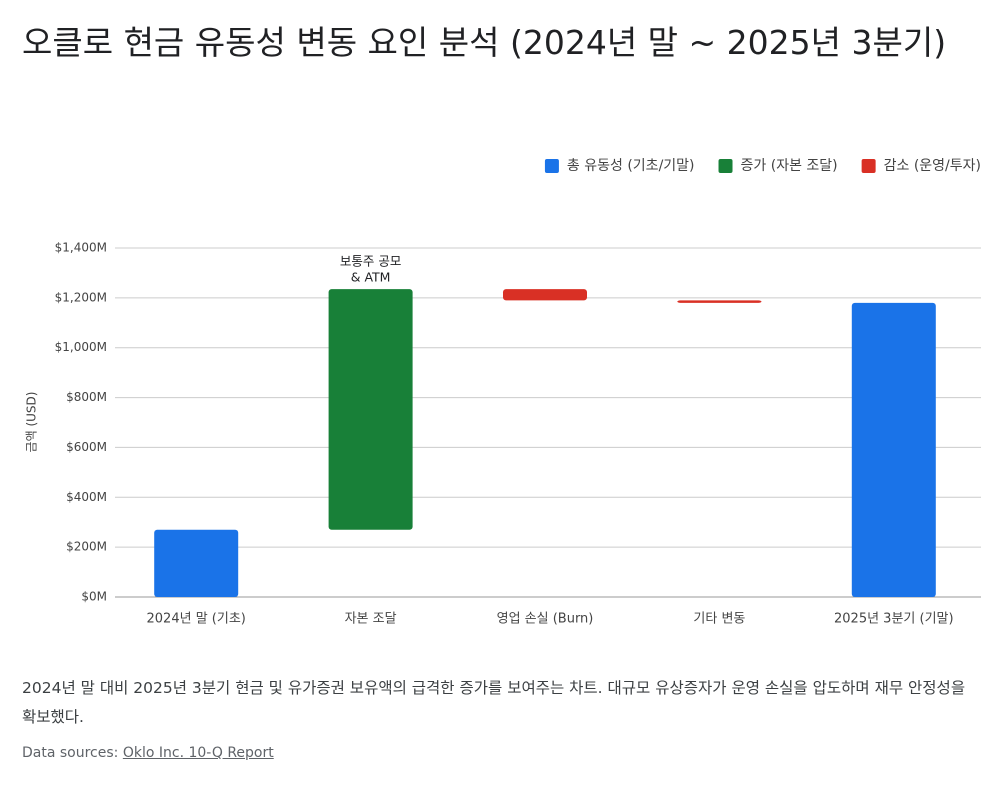 The width and height of the screenshot is (1000, 786). Describe the element at coordinates (719, 619) in the screenshot. I see `x-tick-label: 기타 변동` at that location.